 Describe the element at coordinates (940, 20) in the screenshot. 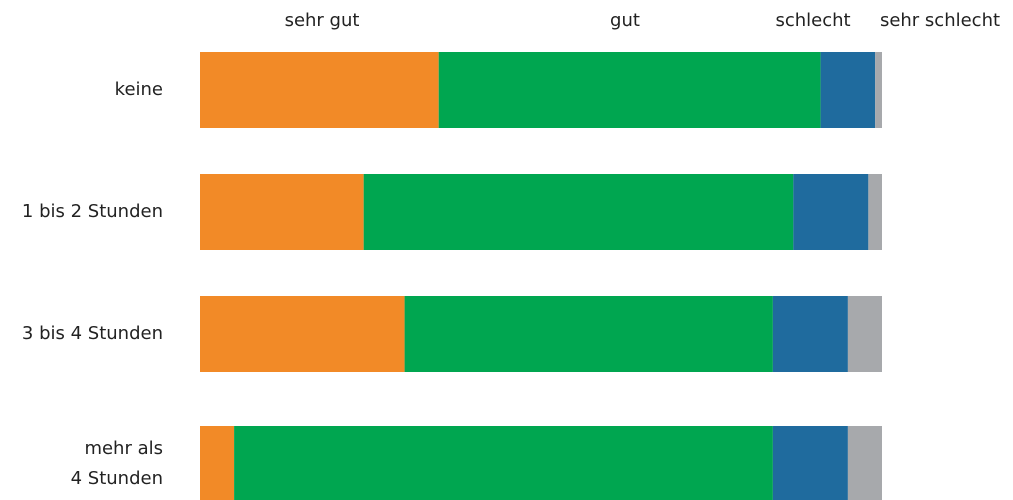

I see `legend-label: sehr schlecht` at that location.